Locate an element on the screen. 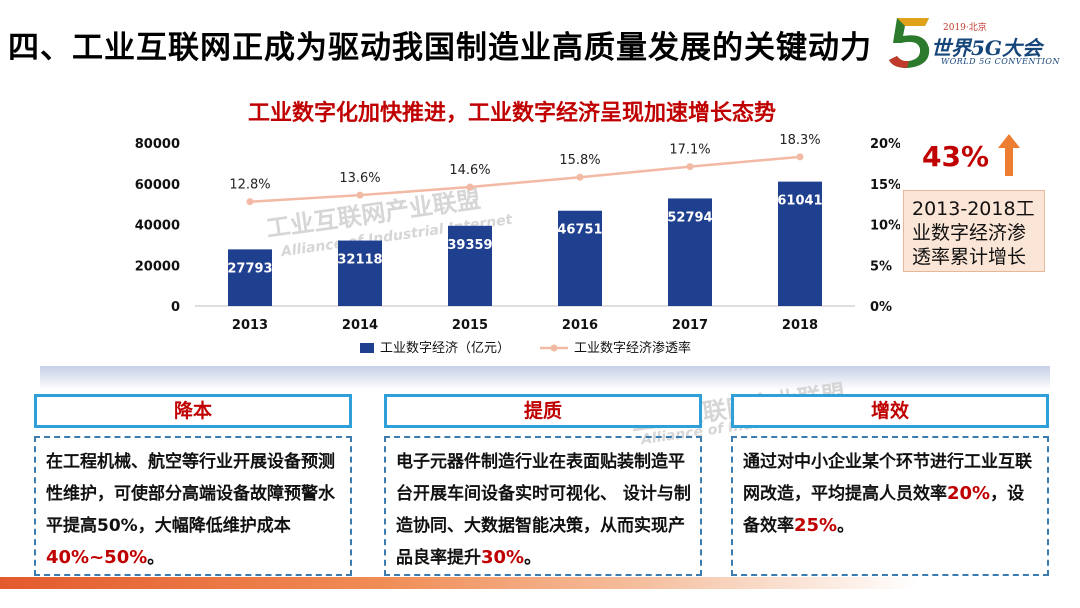 Image resolution: width=1080 pixels, height=608 pixels. panel-header-label: 增效 is located at coordinates (889, 411).